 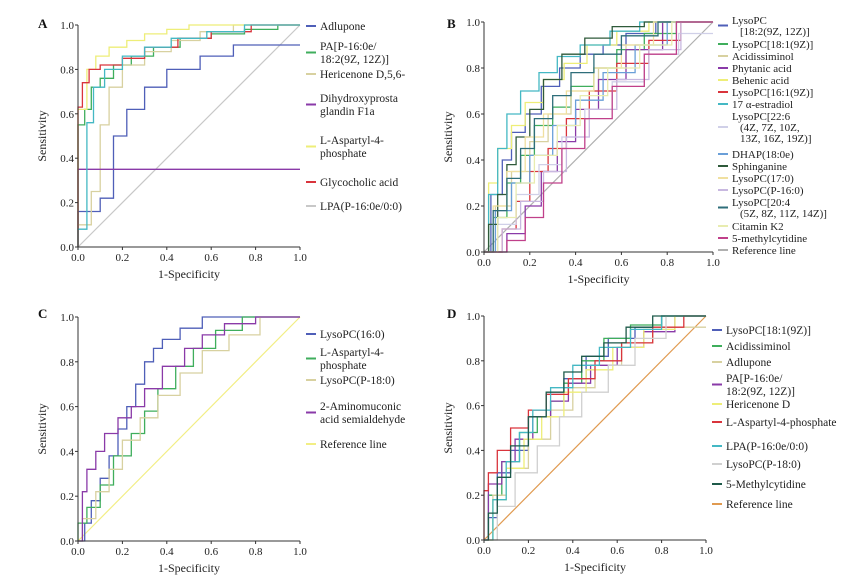 What do you see at coordinates (749, 21) in the screenshot?
I see `legend-label-line: LysoPC` at bounding box center [749, 21].